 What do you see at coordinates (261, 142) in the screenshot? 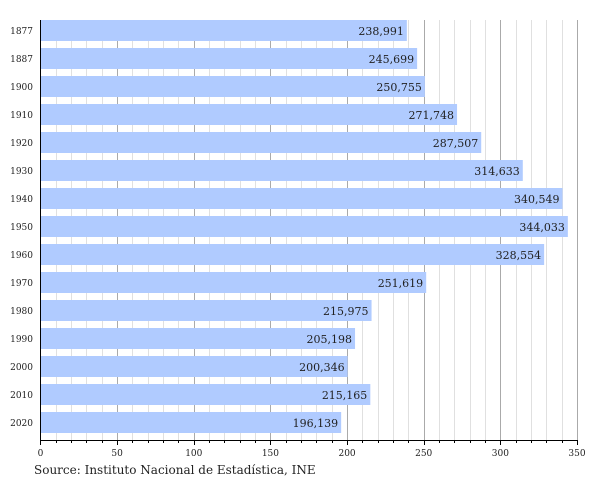
I see `bar-1920` at bounding box center [261, 142].